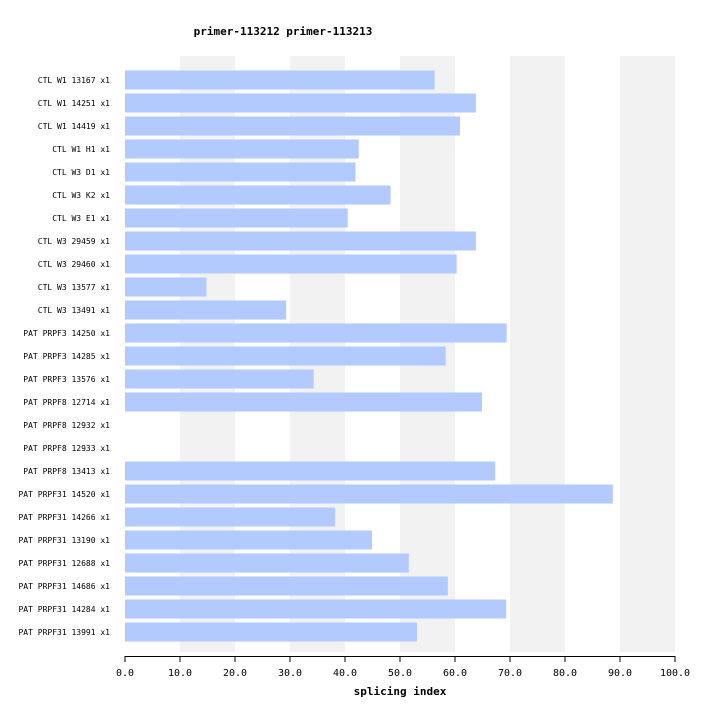 The width and height of the screenshot is (712, 716). Describe the element at coordinates (66, 448) in the screenshot. I see `category-label: PAT PRPF8 12933 x1` at that location.